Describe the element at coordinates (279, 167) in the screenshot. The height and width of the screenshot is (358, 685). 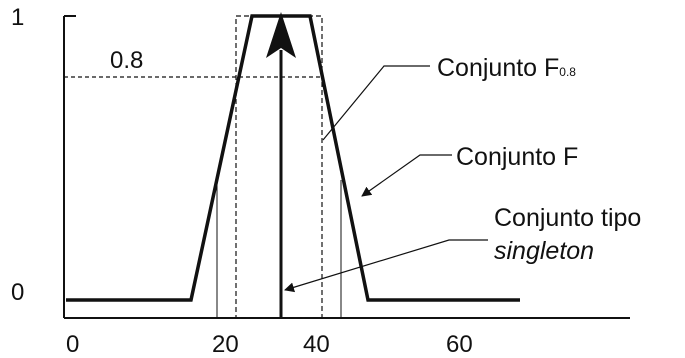
I see `cut-set-dashed-box` at that location.